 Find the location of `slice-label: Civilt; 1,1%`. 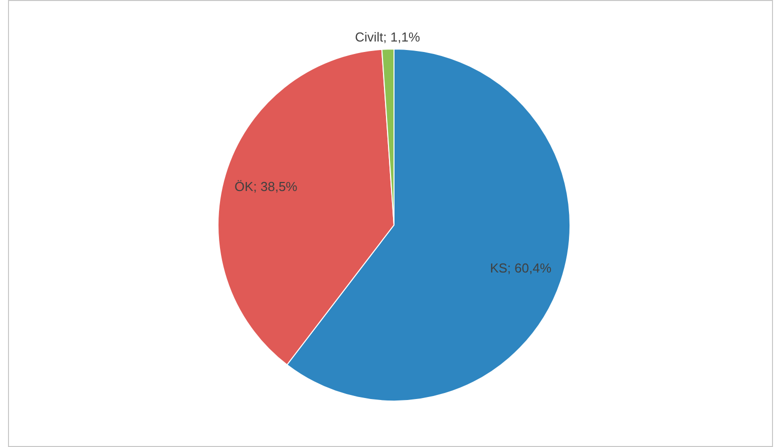

slice-label: Civilt; 1,1% is located at coordinates (387, 37).